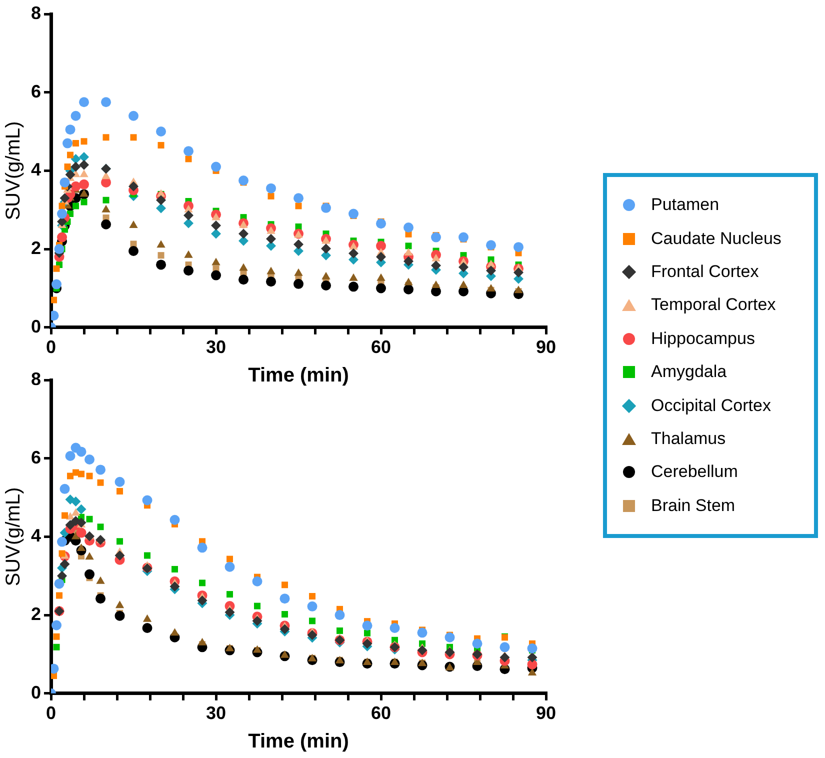  I want to click on x-tick-label: 90, so click(546, 347).